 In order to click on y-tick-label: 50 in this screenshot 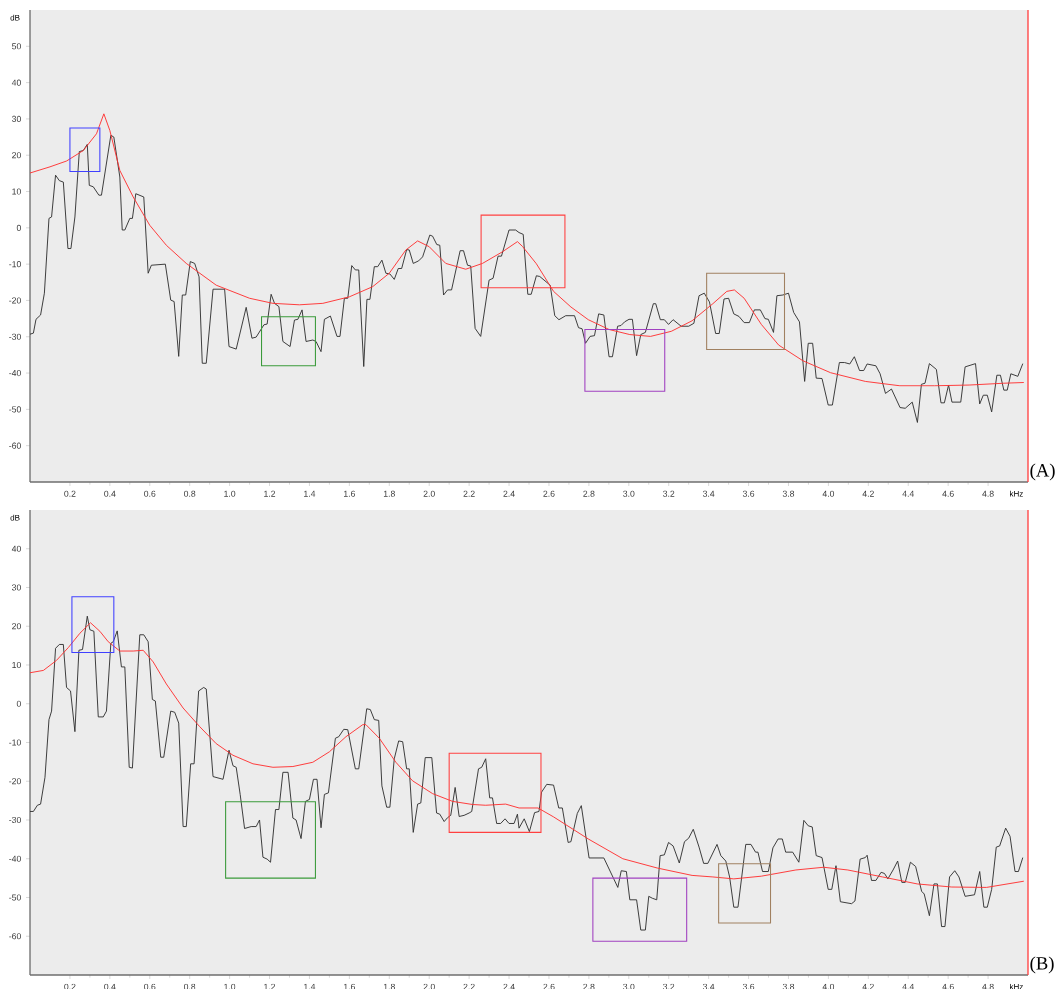, I will do `click(16, 46)`.